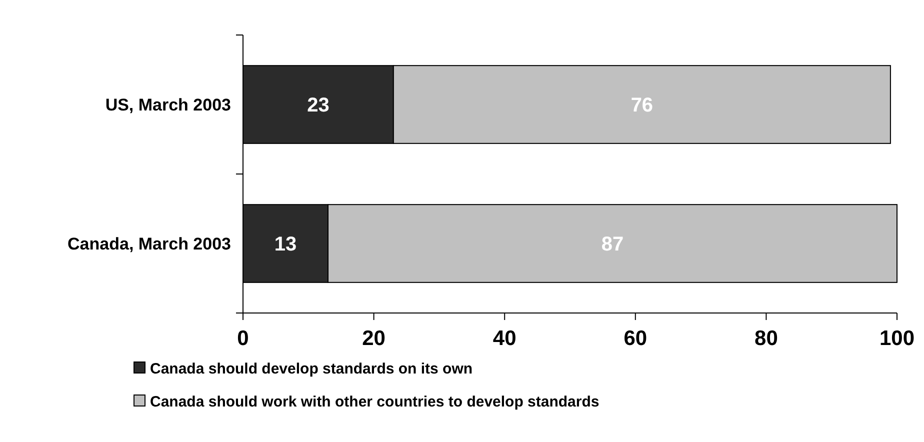  Describe the element at coordinates (642, 105) in the screenshot. I see `data-label: 76` at that location.